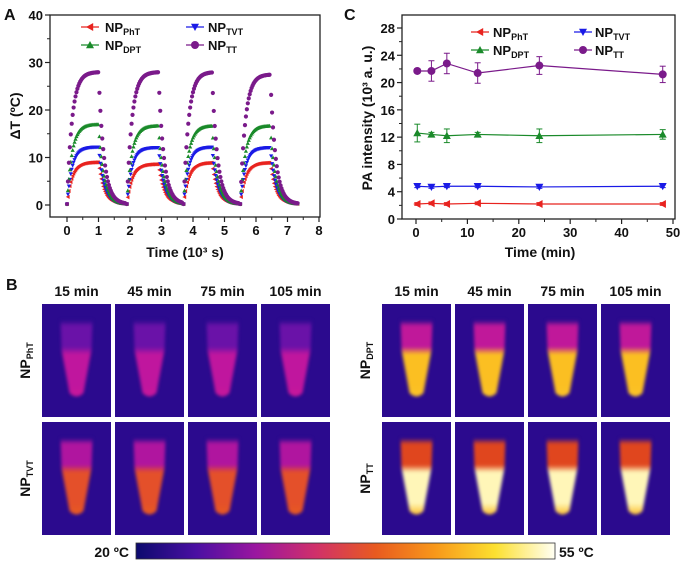  What do you see at coordinates (415, 232) in the screenshot?
I see `x-tick-label: 0` at bounding box center [415, 232].